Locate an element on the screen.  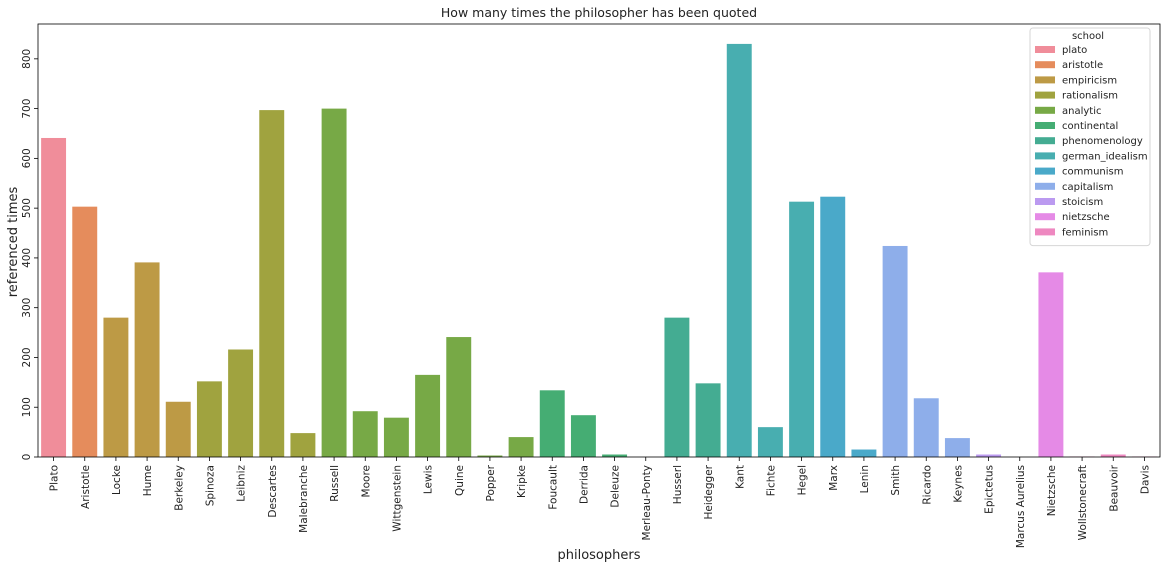
bar-kripke is located at coordinates (521, 447).